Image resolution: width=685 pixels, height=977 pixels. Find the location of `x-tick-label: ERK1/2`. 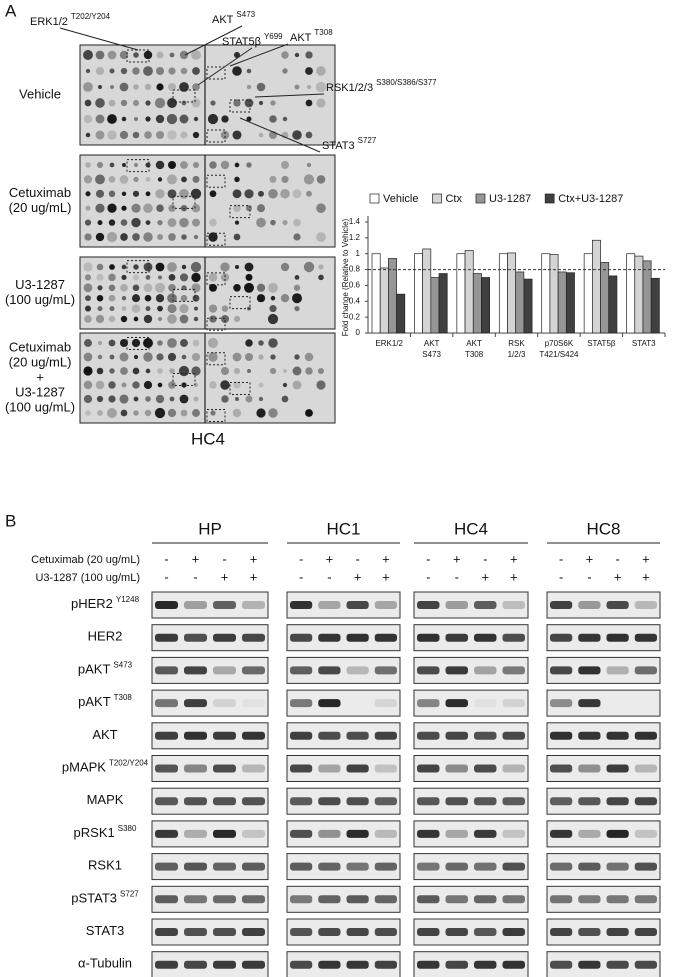

x-tick-label: ERK1/2 is located at coordinates (389, 343).